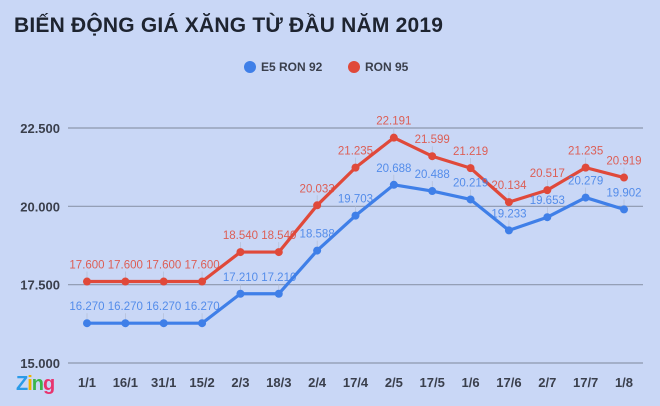 This screenshot has width=660, height=406. I want to click on zing-logo: Zing, so click(35, 384).